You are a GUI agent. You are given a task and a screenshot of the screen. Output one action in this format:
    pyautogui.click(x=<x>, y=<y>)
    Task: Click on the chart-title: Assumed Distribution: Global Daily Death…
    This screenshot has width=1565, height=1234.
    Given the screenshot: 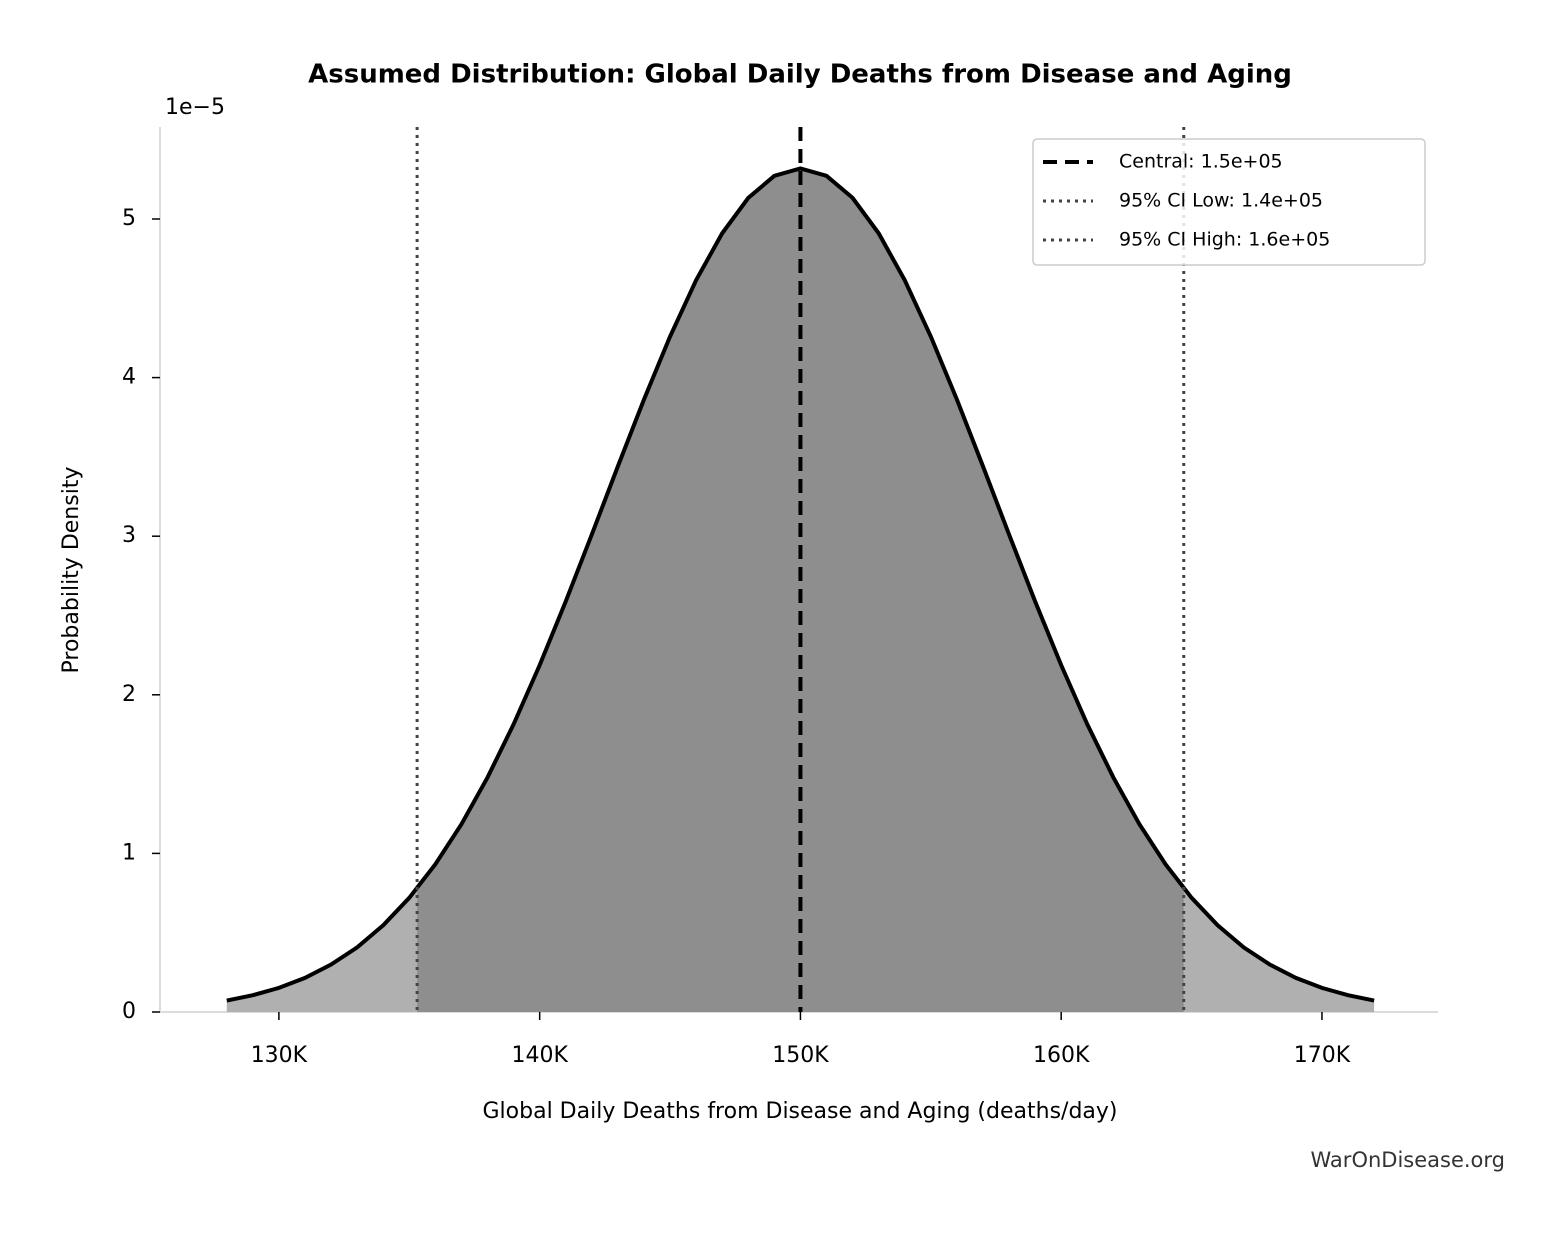 What is the action you would take?
    pyautogui.click(x=800, y=75)
    